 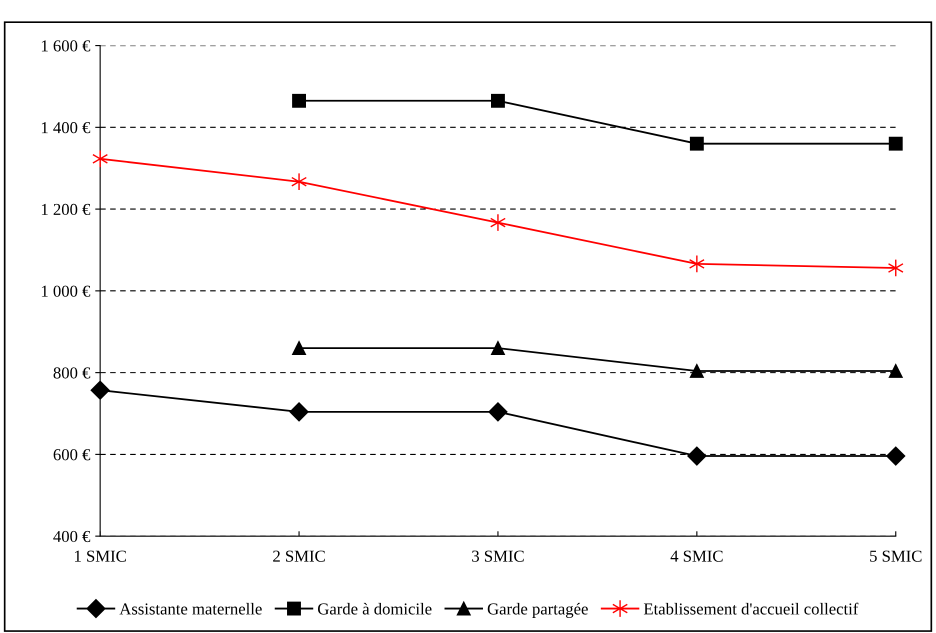 What do you see at coordinates (66, 46) in the screenshot?
I see `y-tick-label: 1 600 €` at bounding box center [66, 46].